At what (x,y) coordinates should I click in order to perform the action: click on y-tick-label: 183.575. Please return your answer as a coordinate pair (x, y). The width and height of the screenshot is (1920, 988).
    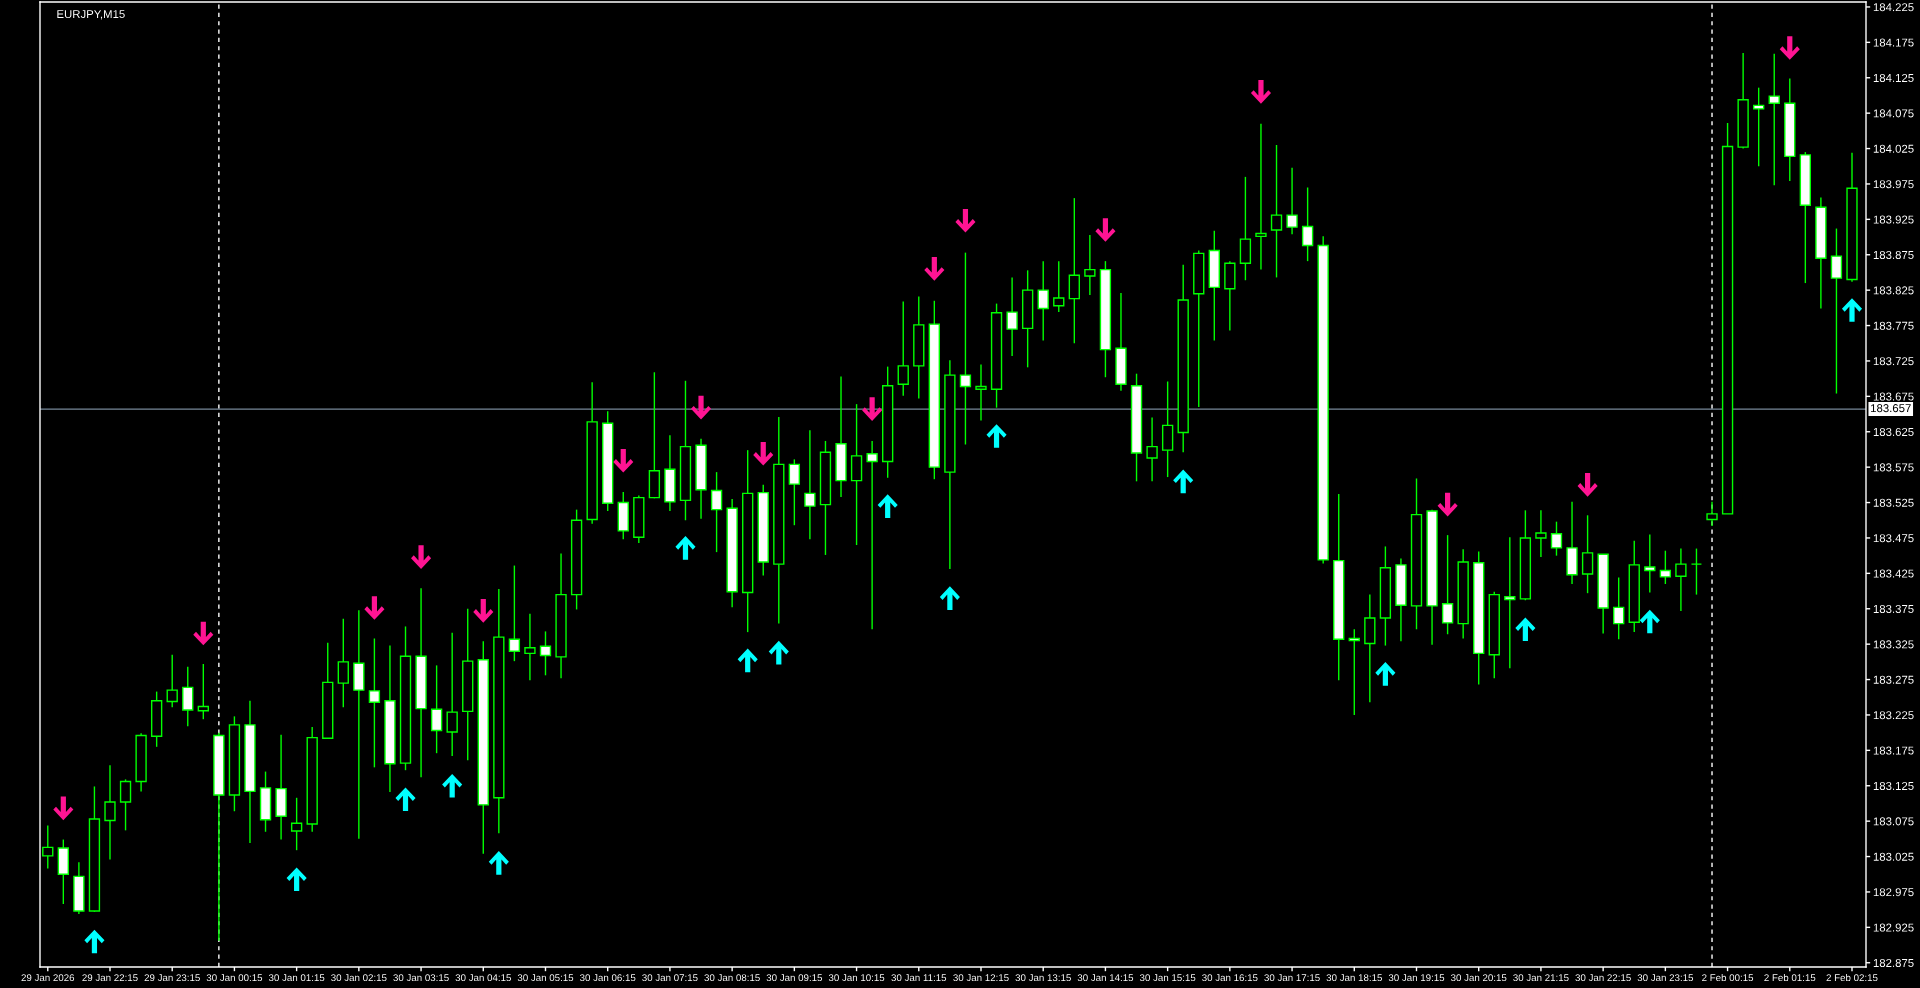
    Looking at the image, I should click on (1893, 467).